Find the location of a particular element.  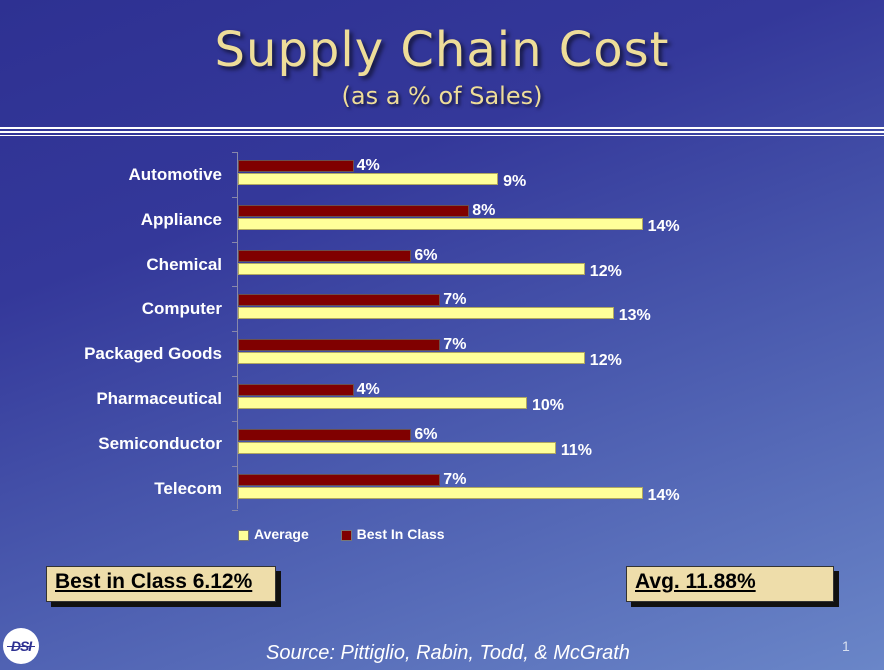

legend-item-best-in-class: Best In Class is located at coordinates (392, 534).